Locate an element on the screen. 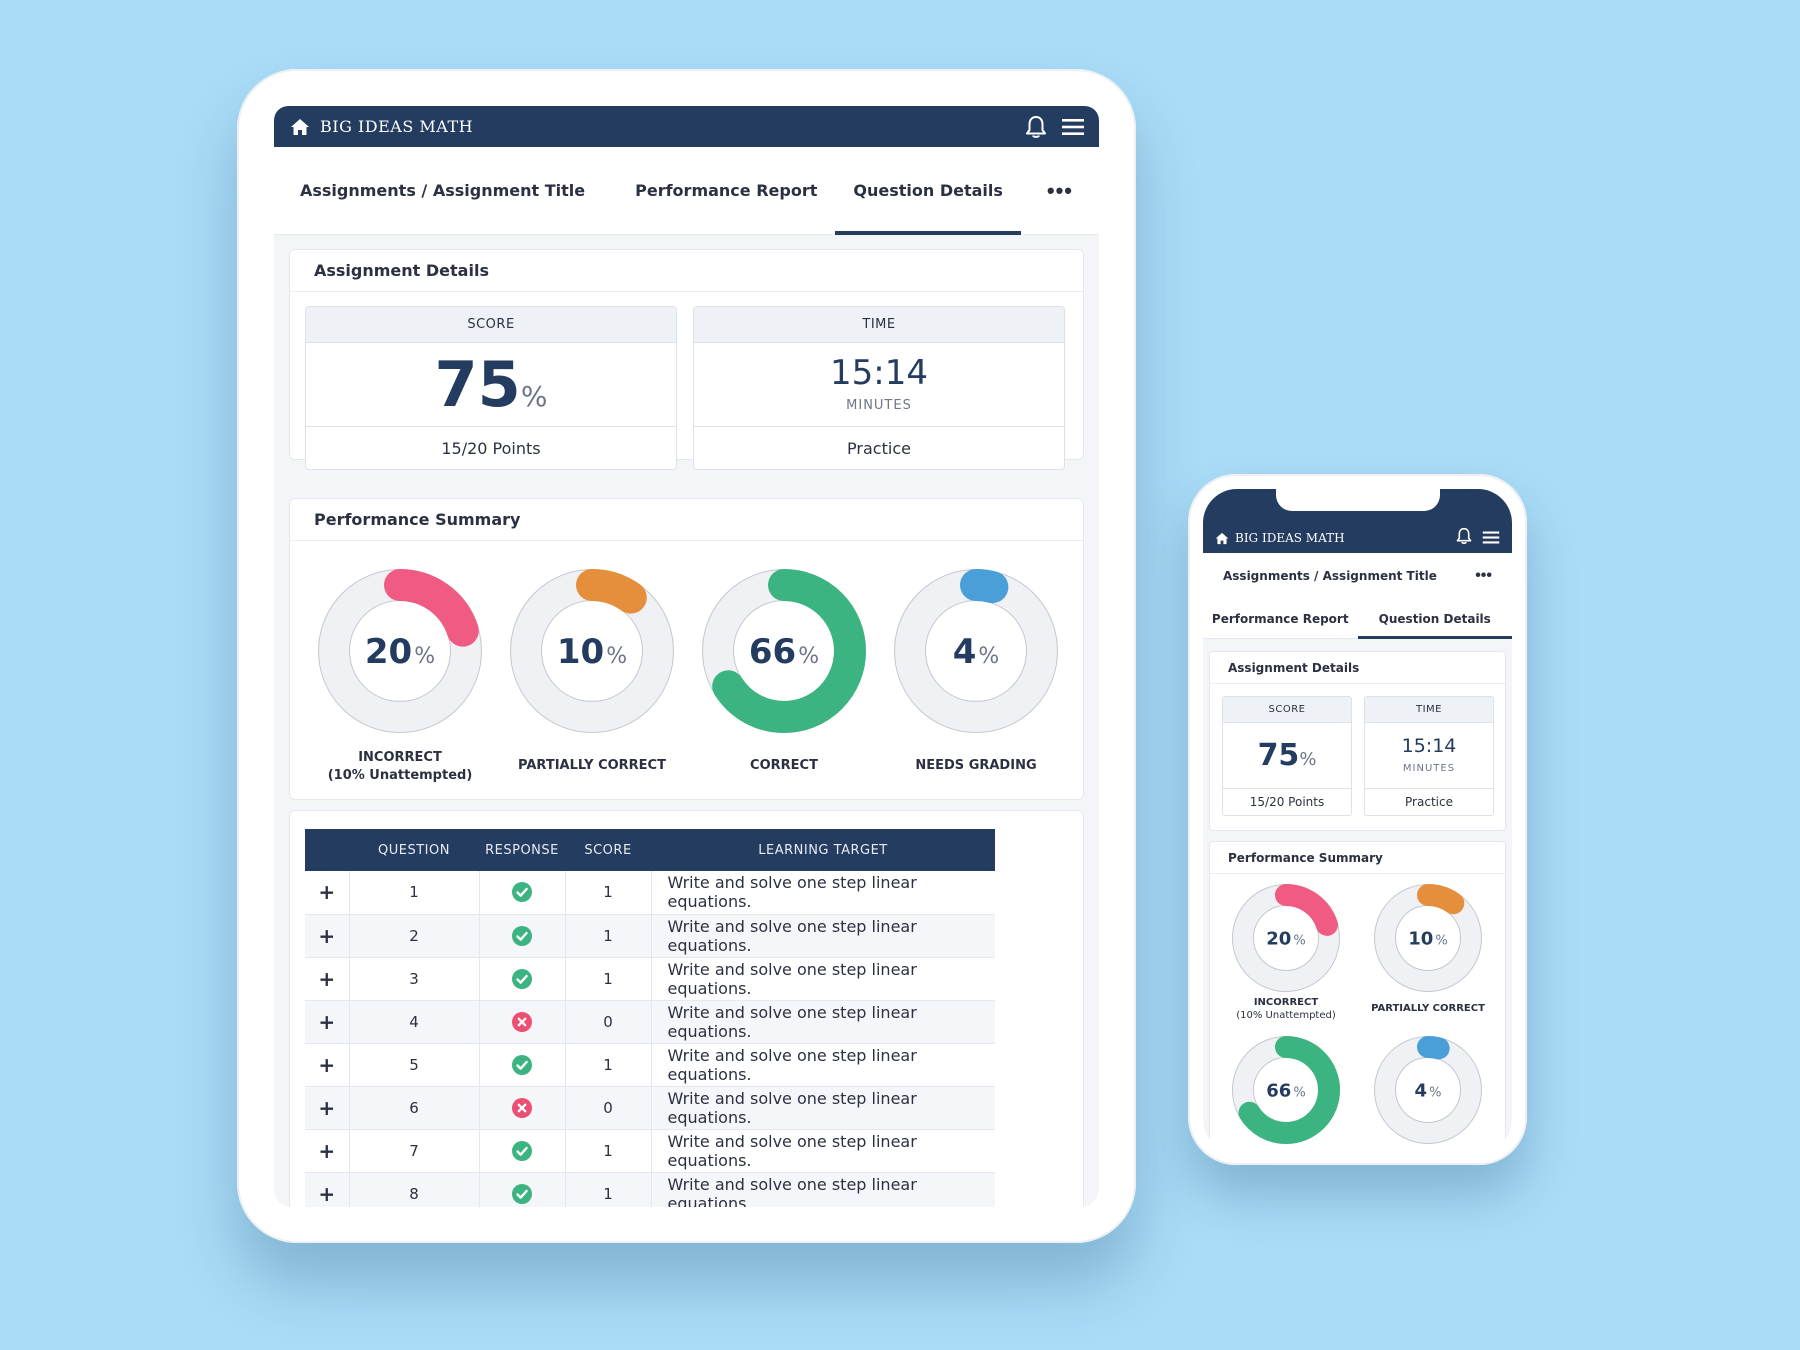  phone-score-unit: % is located at coordinates (1308, 759).